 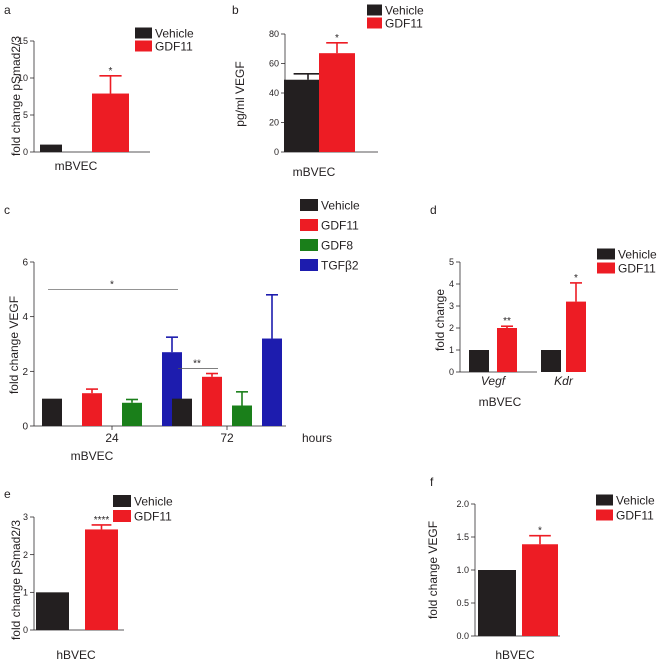 What do you see at coordinates (440, 320) in the screenshot?
I see `y-axis-label: fold change` at bounding box center [440, 320].